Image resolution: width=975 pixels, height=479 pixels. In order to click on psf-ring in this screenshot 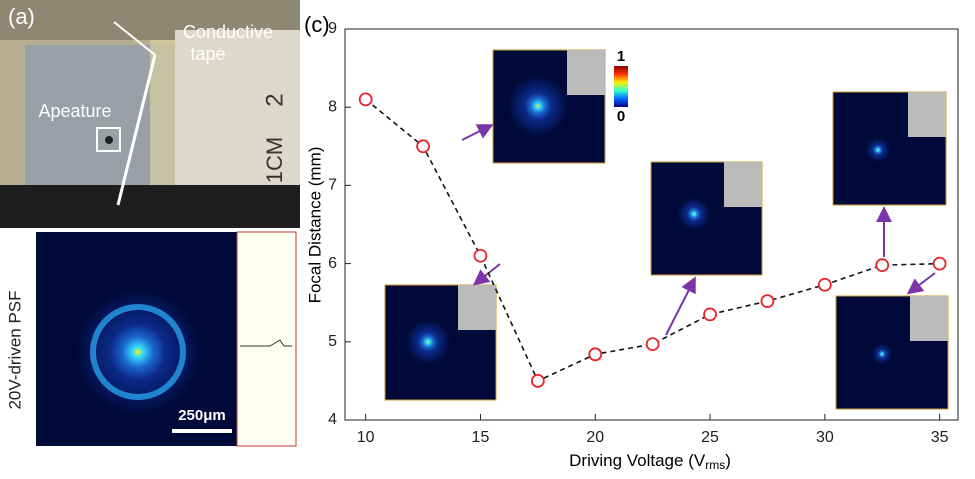, I will do `click(138, 352)`.